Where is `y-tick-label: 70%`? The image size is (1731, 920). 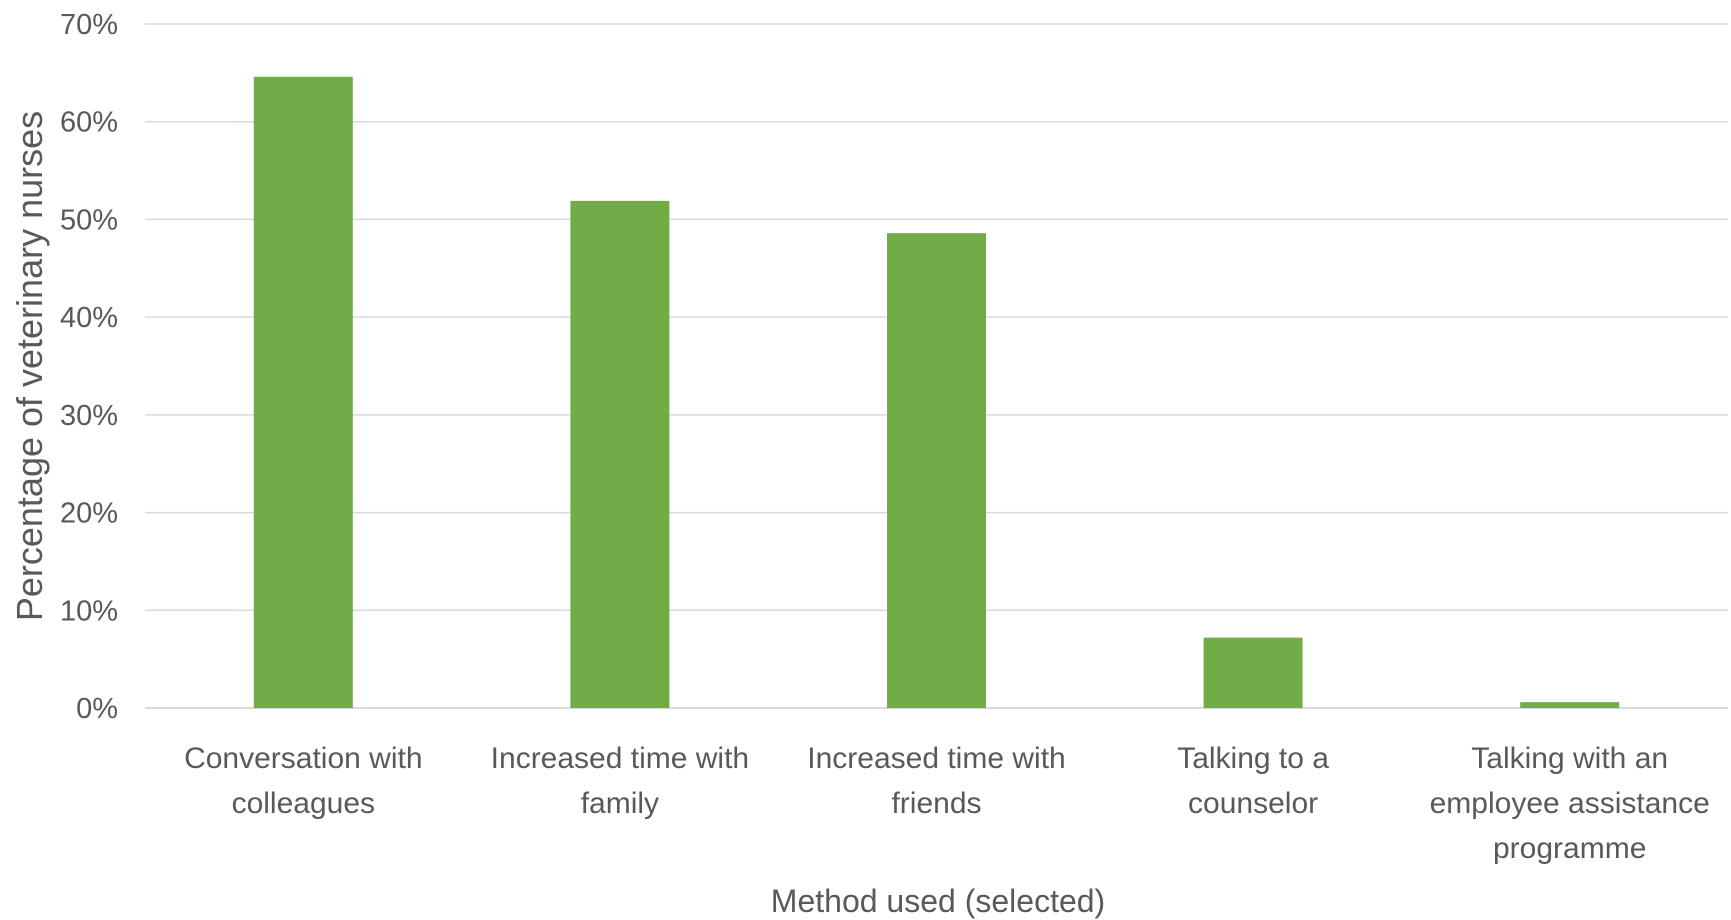
y-tick-label: 70% is located at coordinates (89, 25).